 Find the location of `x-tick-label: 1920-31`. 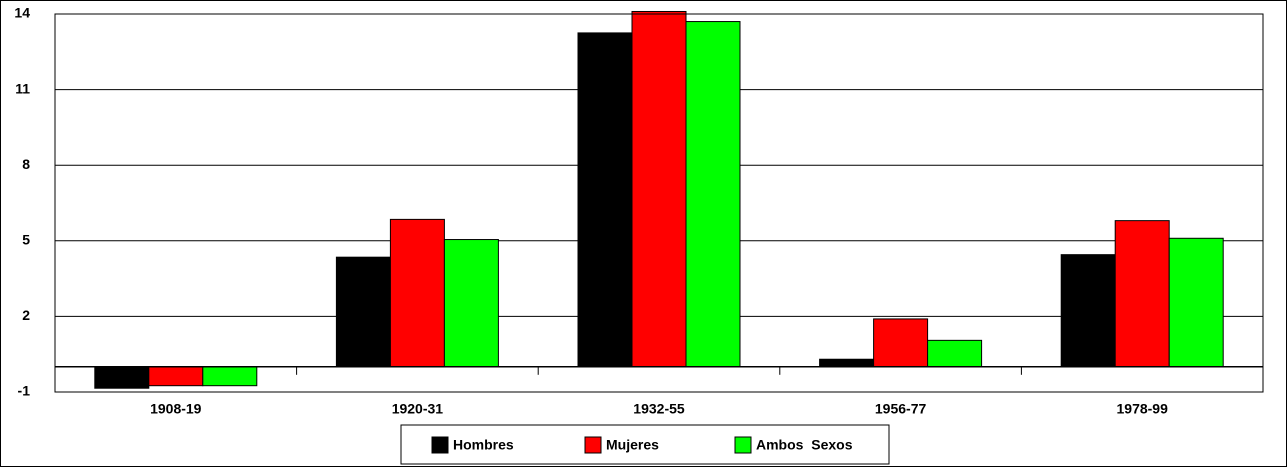

x-tick-label: 1920-31 is located at coordinates (418, 409).